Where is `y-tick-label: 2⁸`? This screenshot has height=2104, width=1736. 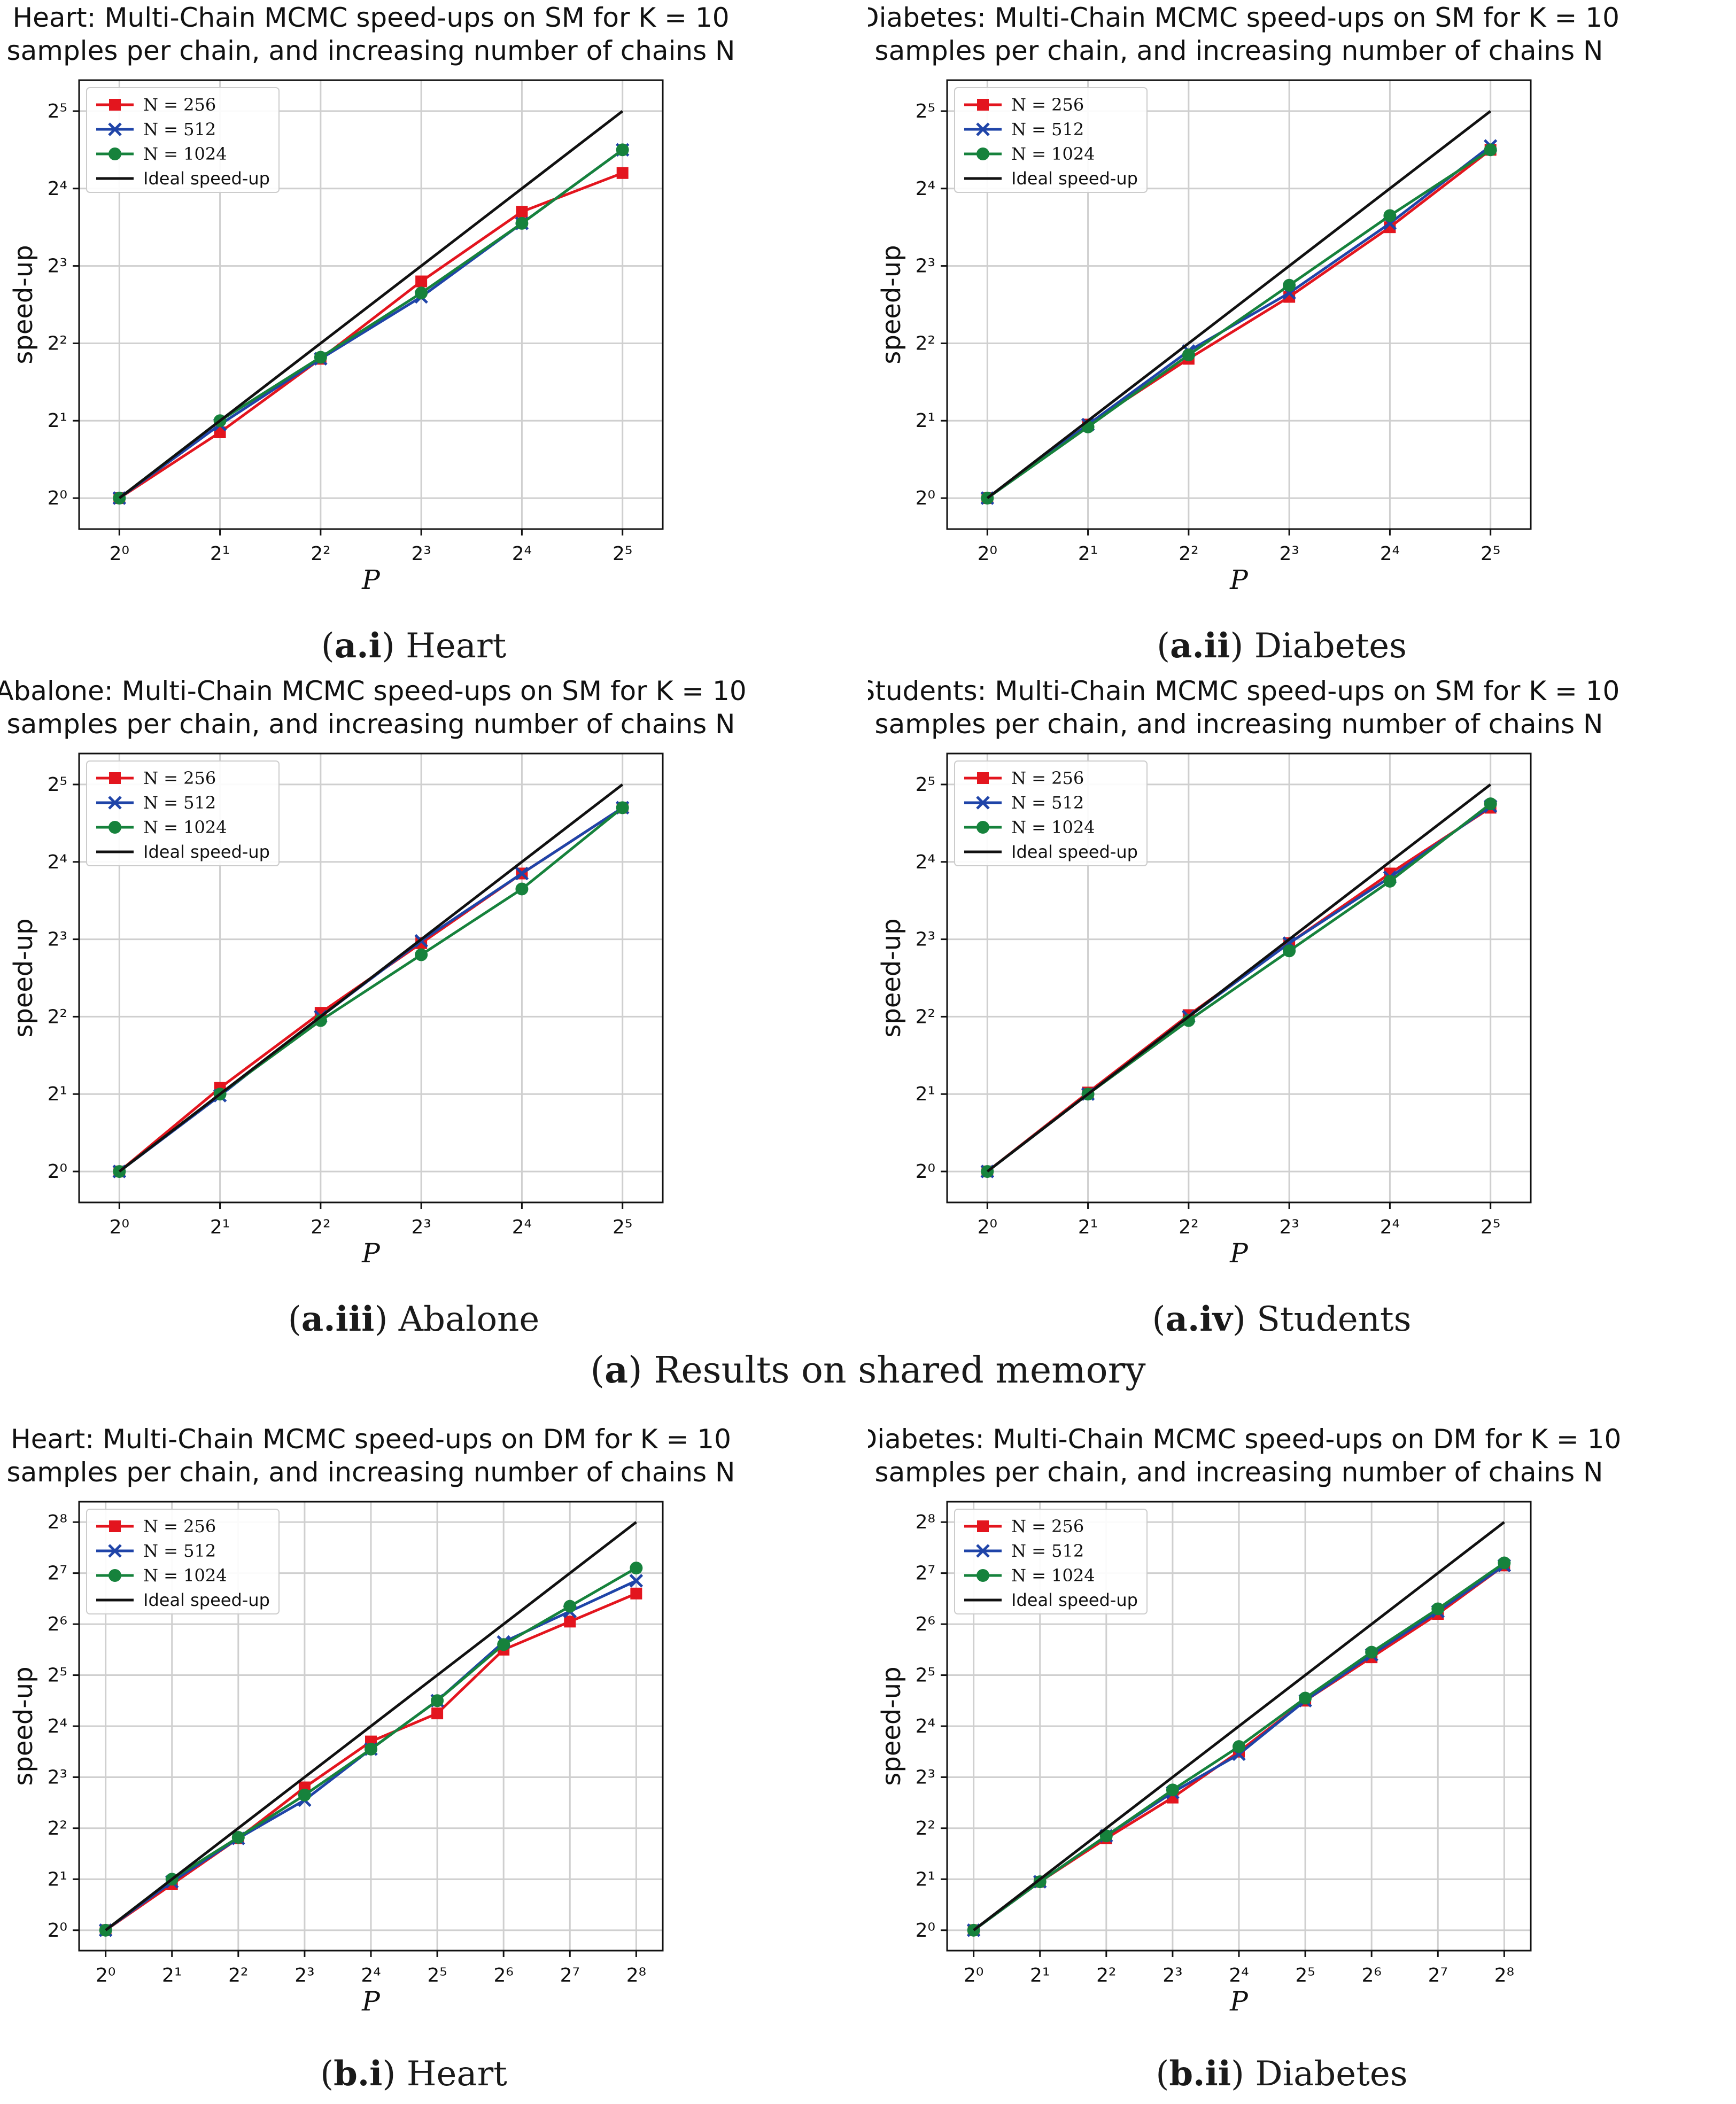
y-tick-label: 2⁸ is located at coordinates (925, 1522).